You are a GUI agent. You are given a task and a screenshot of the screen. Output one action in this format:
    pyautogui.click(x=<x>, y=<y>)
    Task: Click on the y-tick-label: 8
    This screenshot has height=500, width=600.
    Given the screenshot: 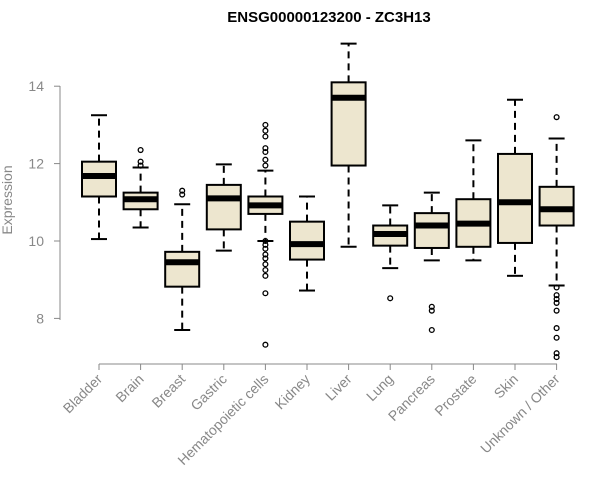 What is the action you would take?
    pyautogui.click(x=40, y=318)
    